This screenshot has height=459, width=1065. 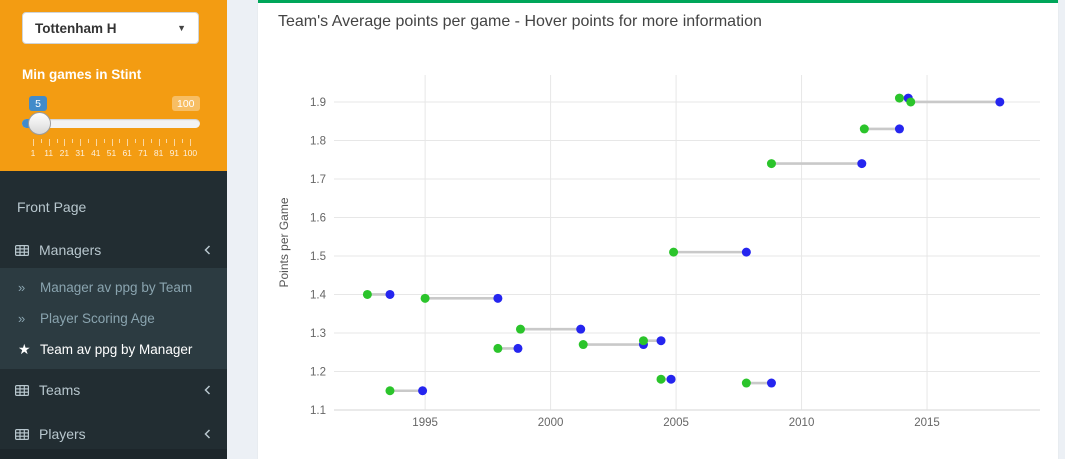 What do you see at coordinates (38, 103) in the screenshot?
I see `slider-value-badge: 5` at bounding box center [38, 103].